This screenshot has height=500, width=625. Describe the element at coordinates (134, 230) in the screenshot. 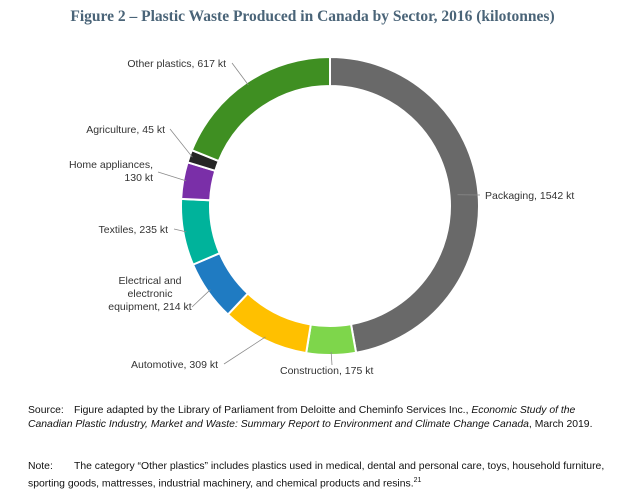

I see `slice-label: Textiles, 235 kt` at that location.